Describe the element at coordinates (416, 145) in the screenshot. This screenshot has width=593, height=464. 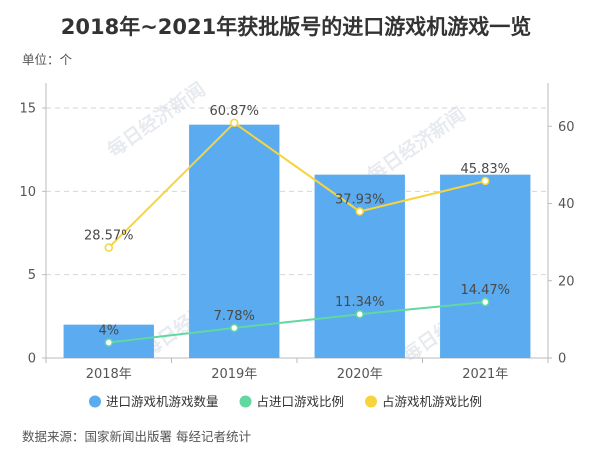
I see `watermark-text: 每日经济新闻` at that location.